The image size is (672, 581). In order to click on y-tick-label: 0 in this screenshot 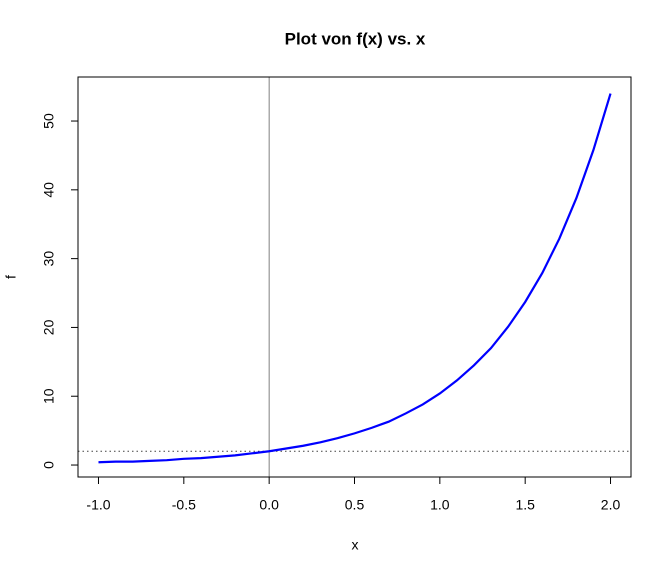, I will do `click(49, 465)`.